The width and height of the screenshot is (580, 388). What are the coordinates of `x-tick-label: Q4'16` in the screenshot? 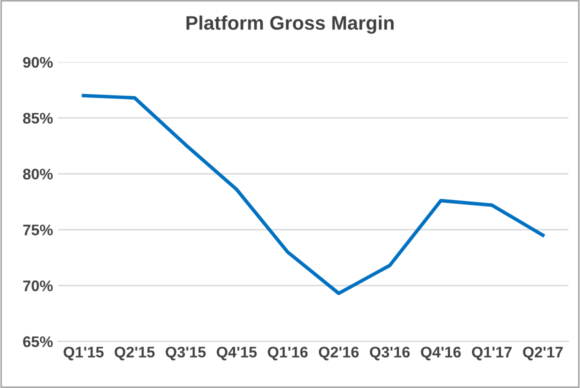 It's located at (440, 353).